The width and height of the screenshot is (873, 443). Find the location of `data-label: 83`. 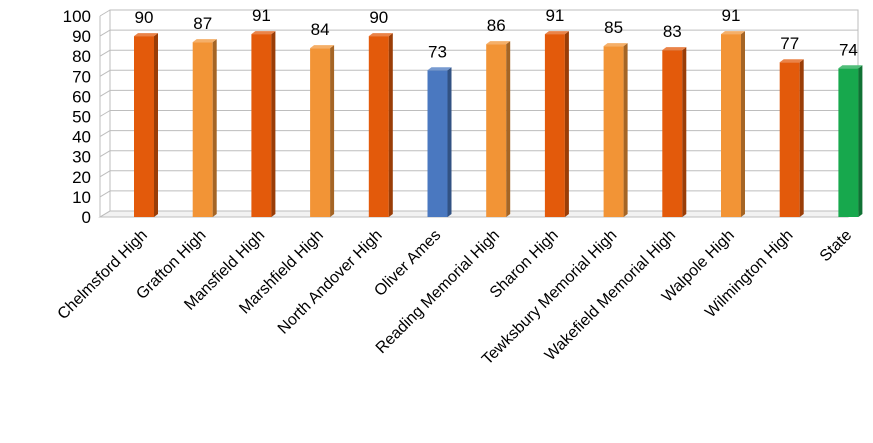

data-label: 83 is located at coordinates (672, 31).